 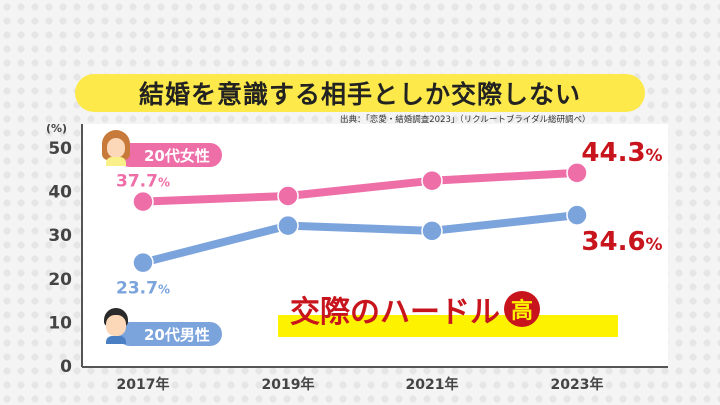 I want to click on chart-title: 結婚を意識する相手としか交際しない, so click(x=360, y=93).